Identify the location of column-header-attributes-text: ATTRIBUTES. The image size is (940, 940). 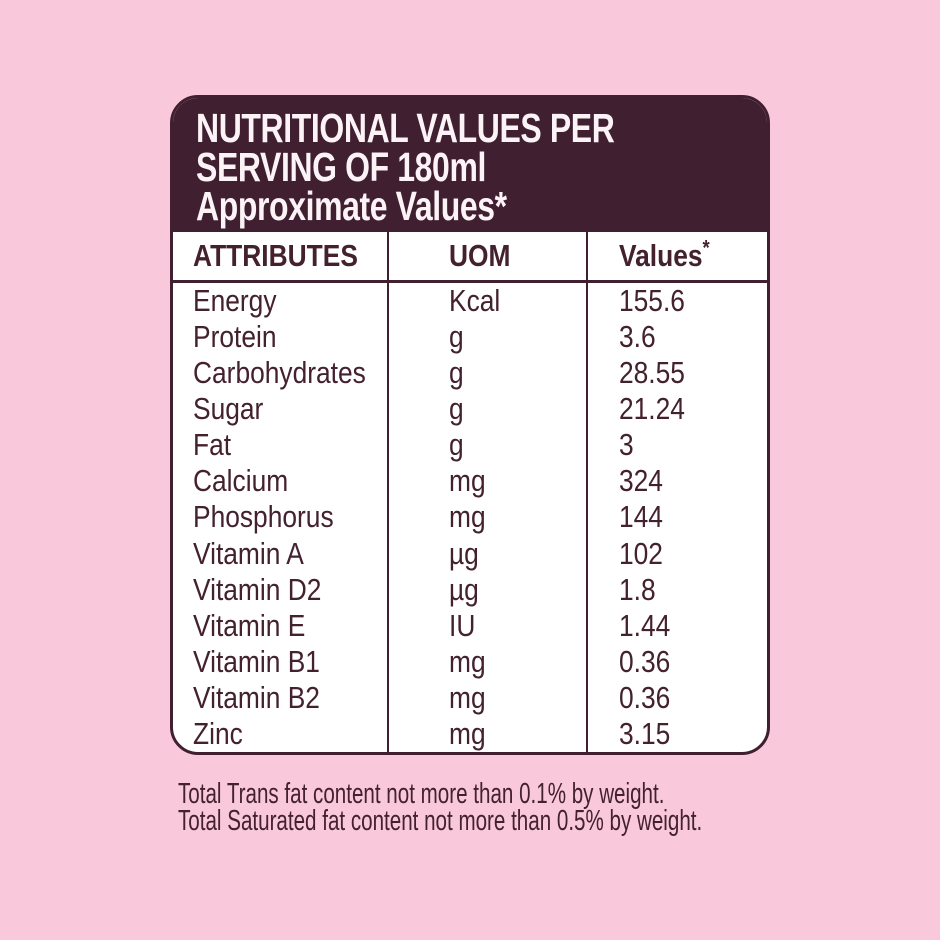
(275, 255).